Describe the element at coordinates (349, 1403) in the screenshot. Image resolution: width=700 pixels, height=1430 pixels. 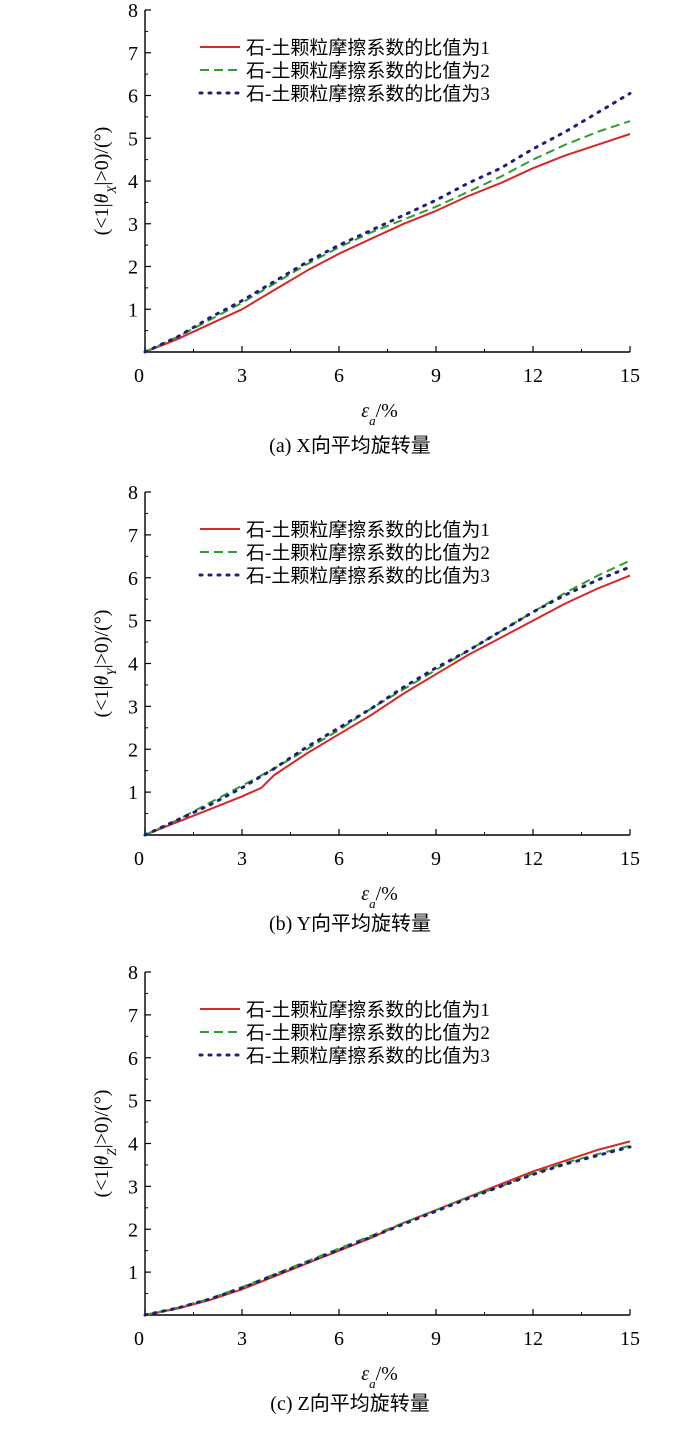
I see `chart-caption: (c) Z向平均旋转量` at that location.